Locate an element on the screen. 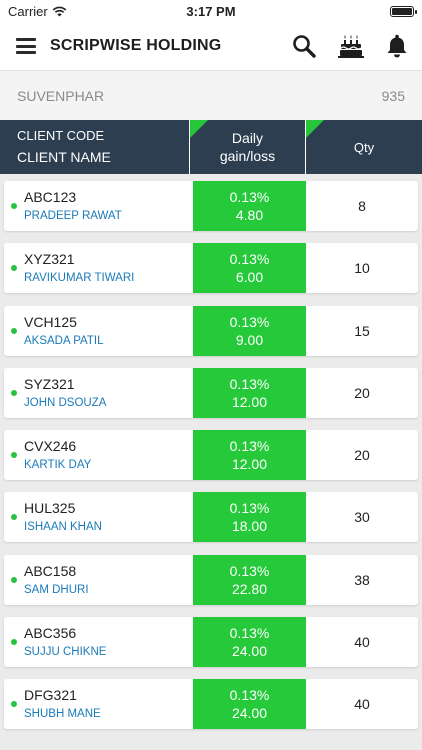 Image resolution: width=422 pixels, height=750 pixels. client-code: CVX246 is located at coordinates (50, 446).